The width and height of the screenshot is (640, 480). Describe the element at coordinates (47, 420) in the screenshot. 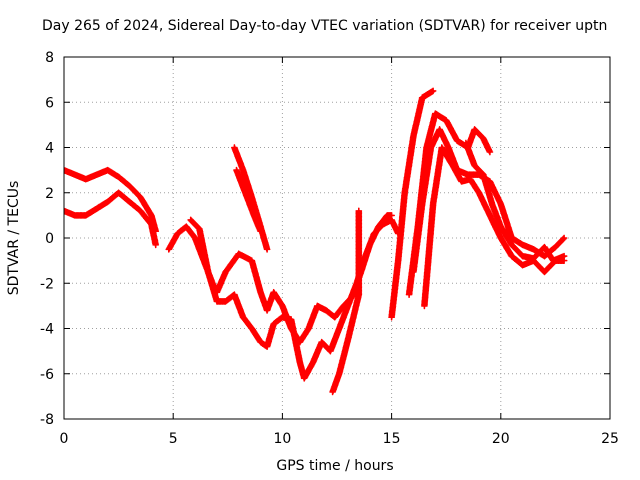

I see `y-tick-label: -8` at that location.